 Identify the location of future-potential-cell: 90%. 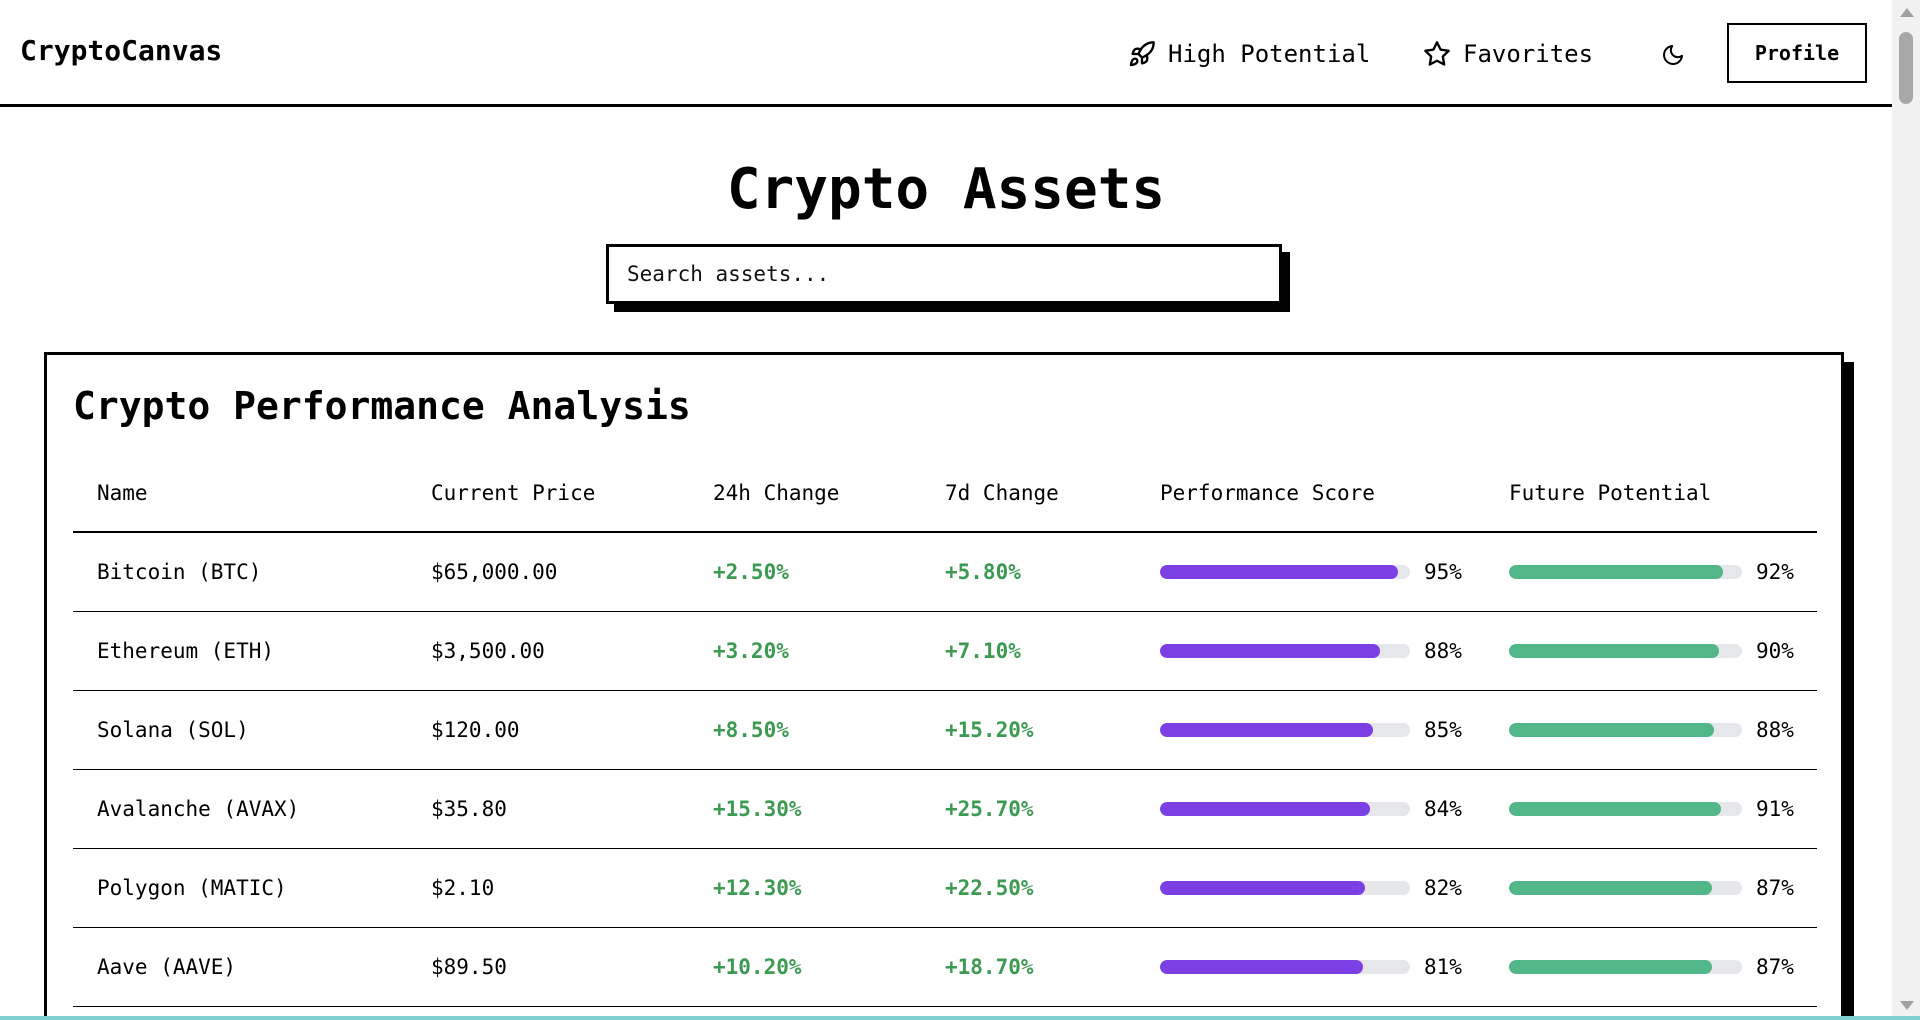
(1651, 651).